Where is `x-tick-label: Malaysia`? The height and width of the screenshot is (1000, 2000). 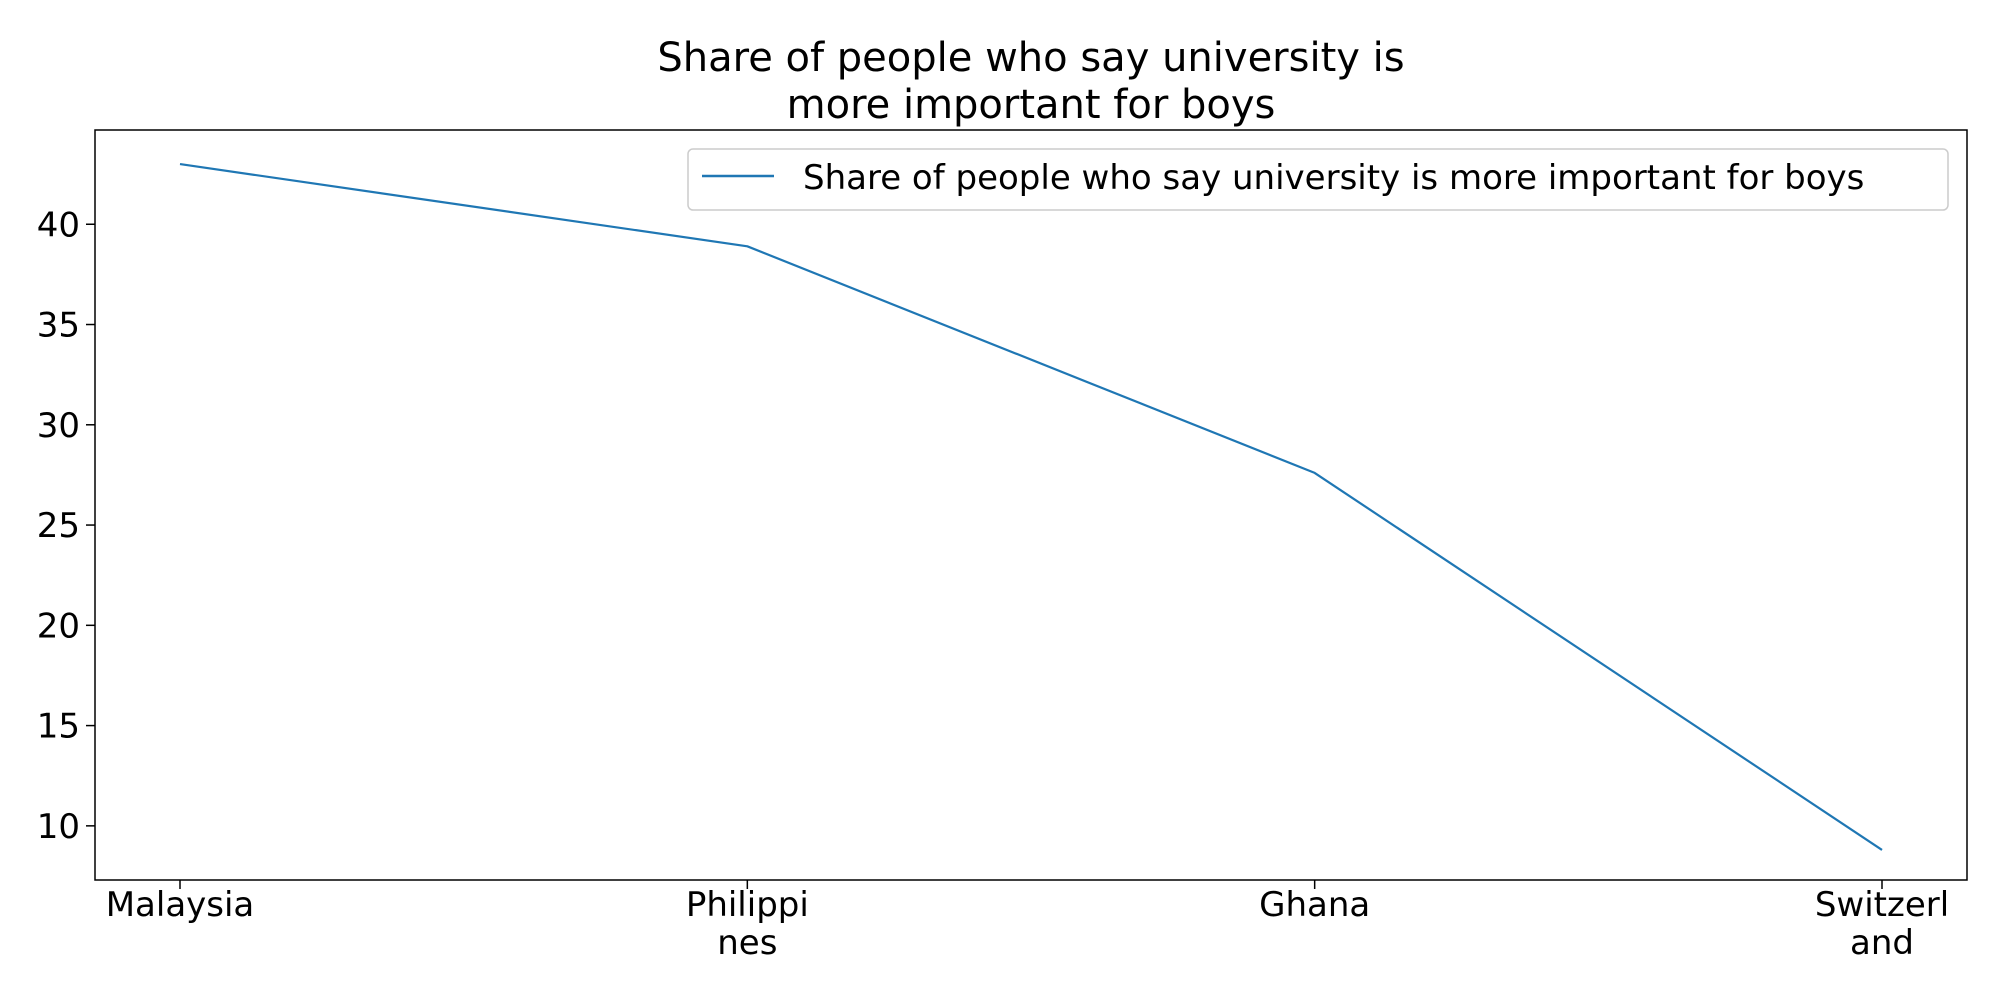
x-tick-label: Malaysia is located at coordinates (180, 905).